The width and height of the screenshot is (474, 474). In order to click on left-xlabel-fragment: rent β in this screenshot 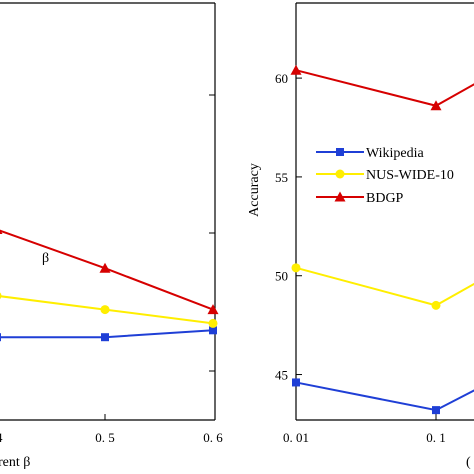, I will do `click(15, 462)`.